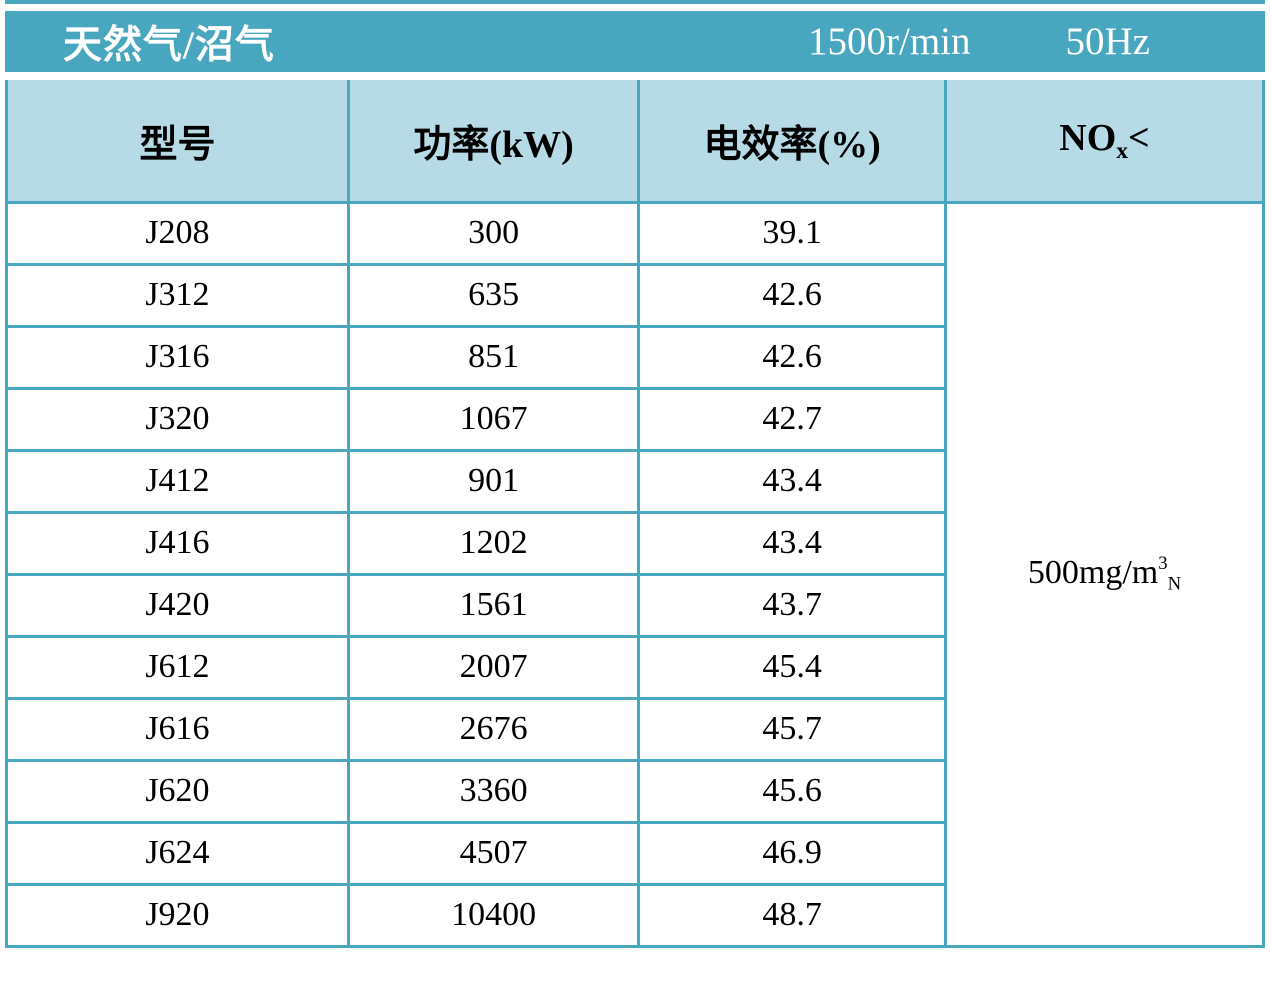 This screenshot has width=1270, height=992. What do you see at coordinates (635, 2) in the screenshot?
I see `top-border-rule` at bounding box center [635, 2].